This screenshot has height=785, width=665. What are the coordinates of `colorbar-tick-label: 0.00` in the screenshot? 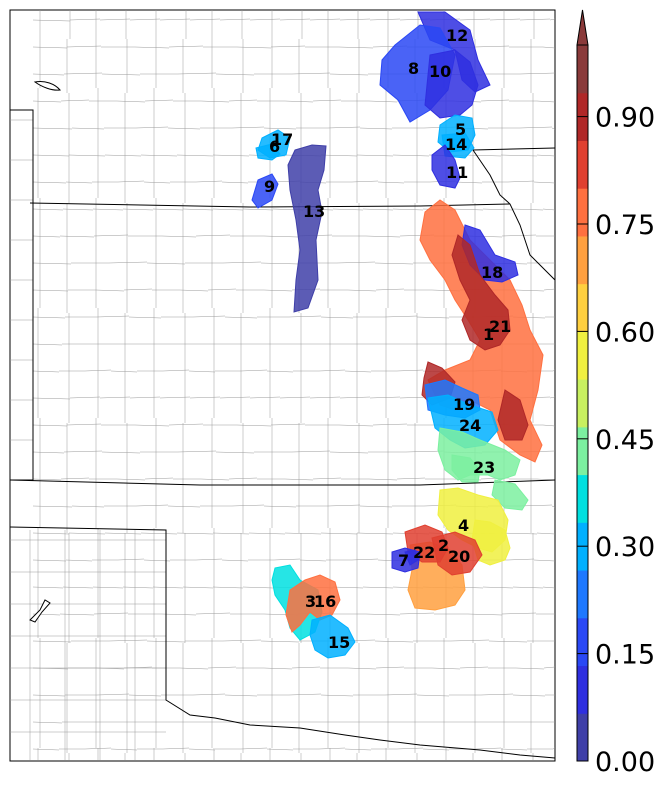 It's located at (625, 762).